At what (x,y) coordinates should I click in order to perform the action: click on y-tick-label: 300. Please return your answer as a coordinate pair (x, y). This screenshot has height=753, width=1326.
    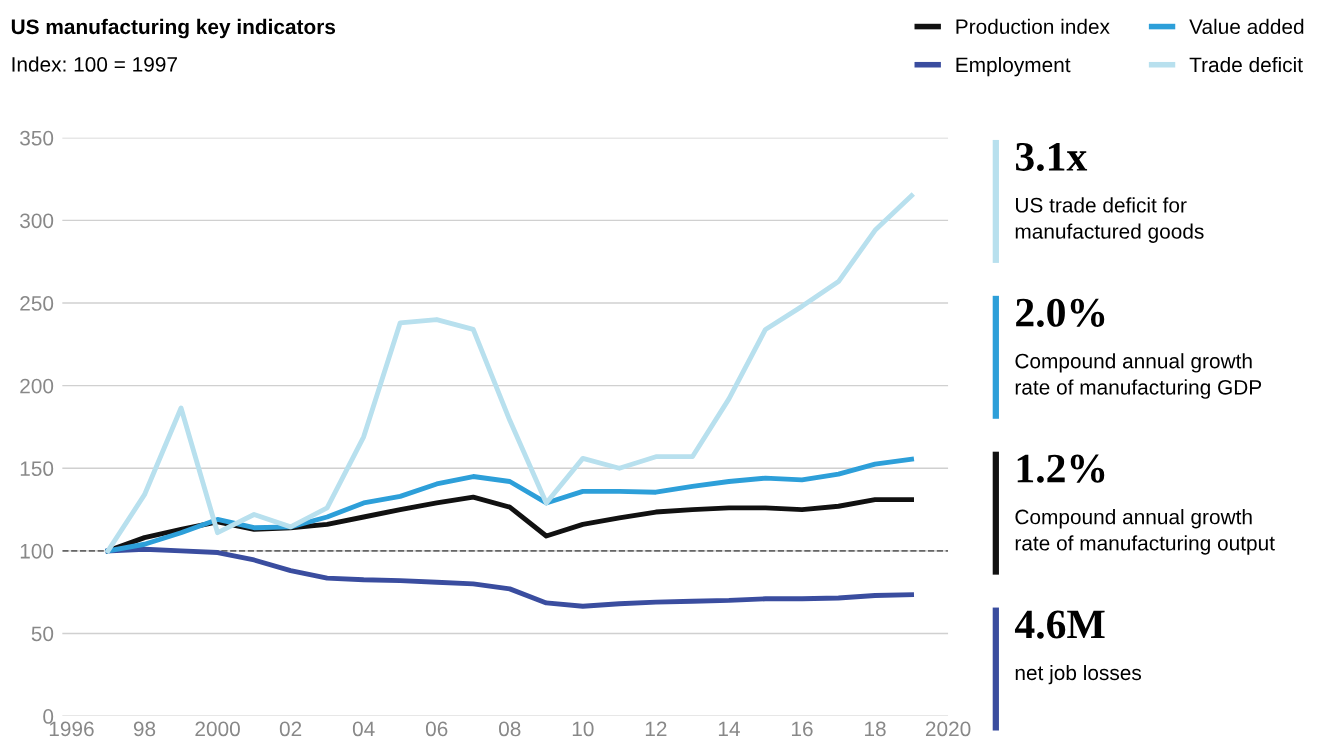
    Looking at the image, I should click on (37, 221).